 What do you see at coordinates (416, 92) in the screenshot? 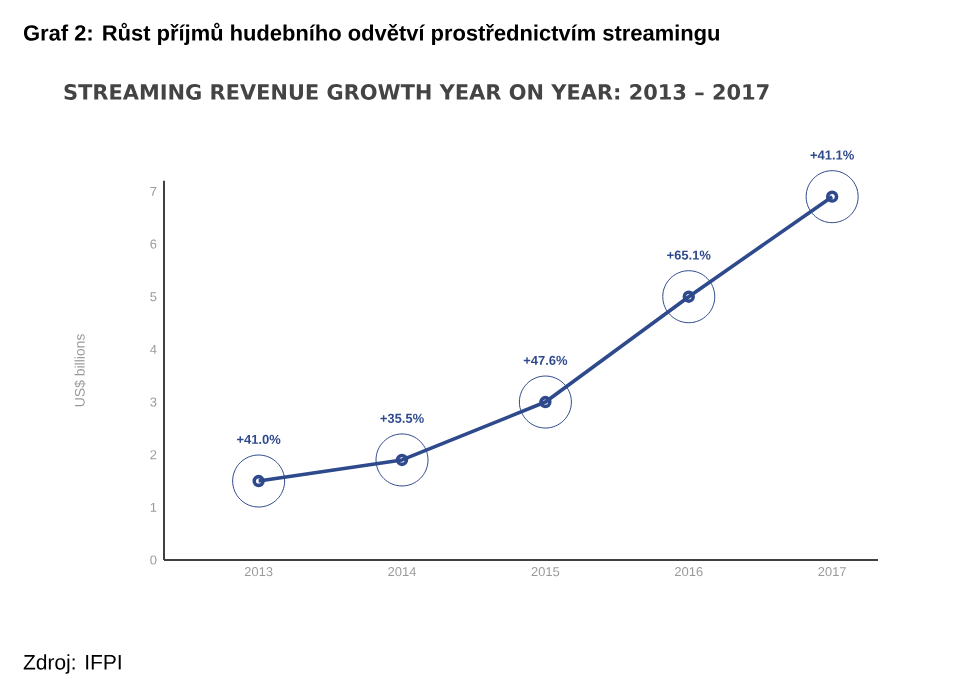
I see `chart-subtitle: STREAMING REVENUE GROWTH YEAR ON YEAR: 2013 – 2017` at bounding box center [416, 92].